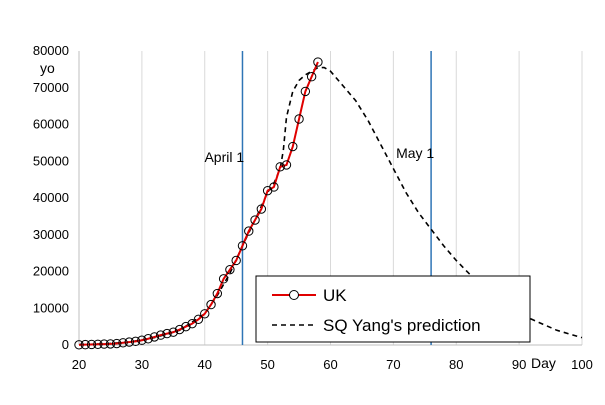  What do you see at coordinates (519, 364) in the screenshot?
I see `x-tick-label: 90` at bounding box center [519, 364].